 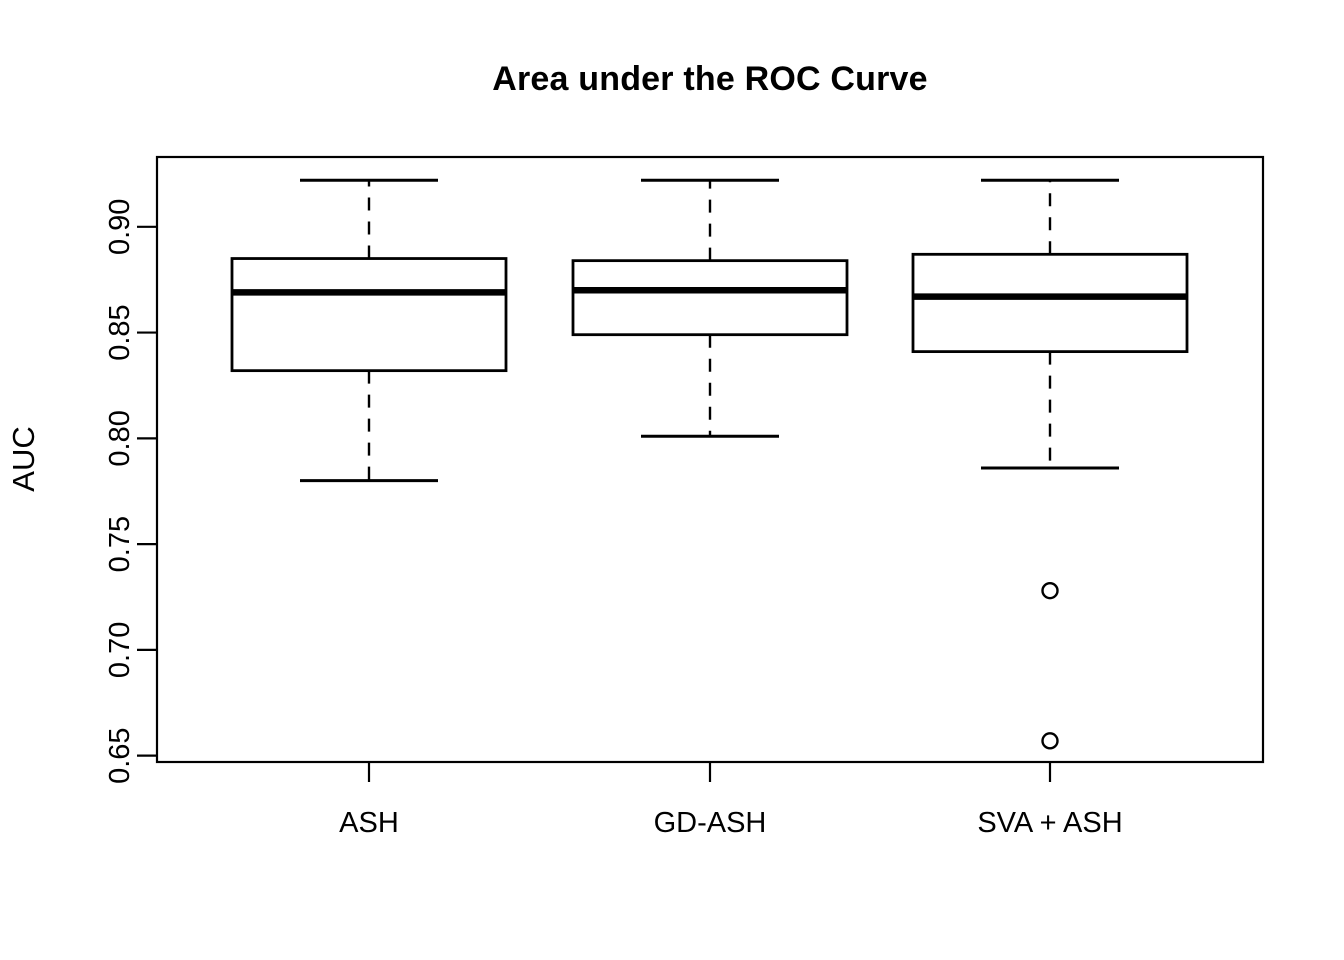 What do you see at coordinates (710, 79) in the screenshot?
I see `chart-title: Area under the ROC Curve` at bounding box center [710, 79].